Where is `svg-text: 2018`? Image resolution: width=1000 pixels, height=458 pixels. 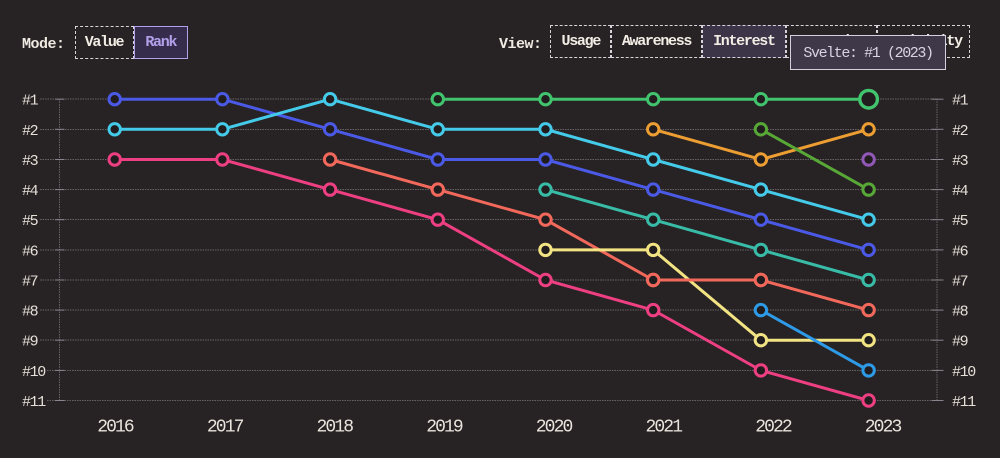
svg-text: 2018 is located at coordinates (334, 428).